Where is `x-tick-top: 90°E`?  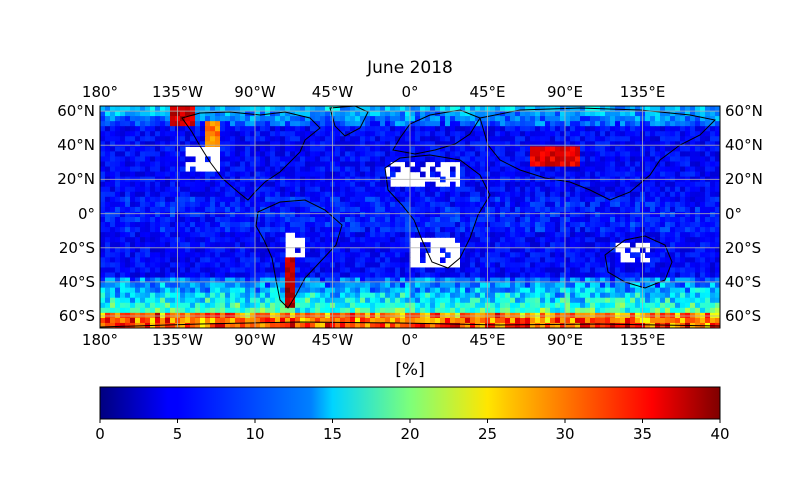 x-tick-top: 90°E is located at coordinates (565, 92).